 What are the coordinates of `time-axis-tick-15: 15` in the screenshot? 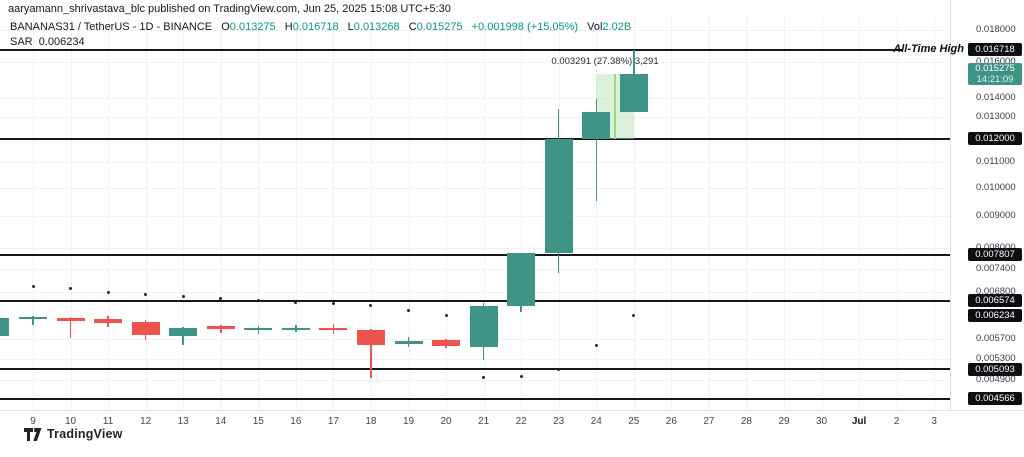 It's located at (258, 421).